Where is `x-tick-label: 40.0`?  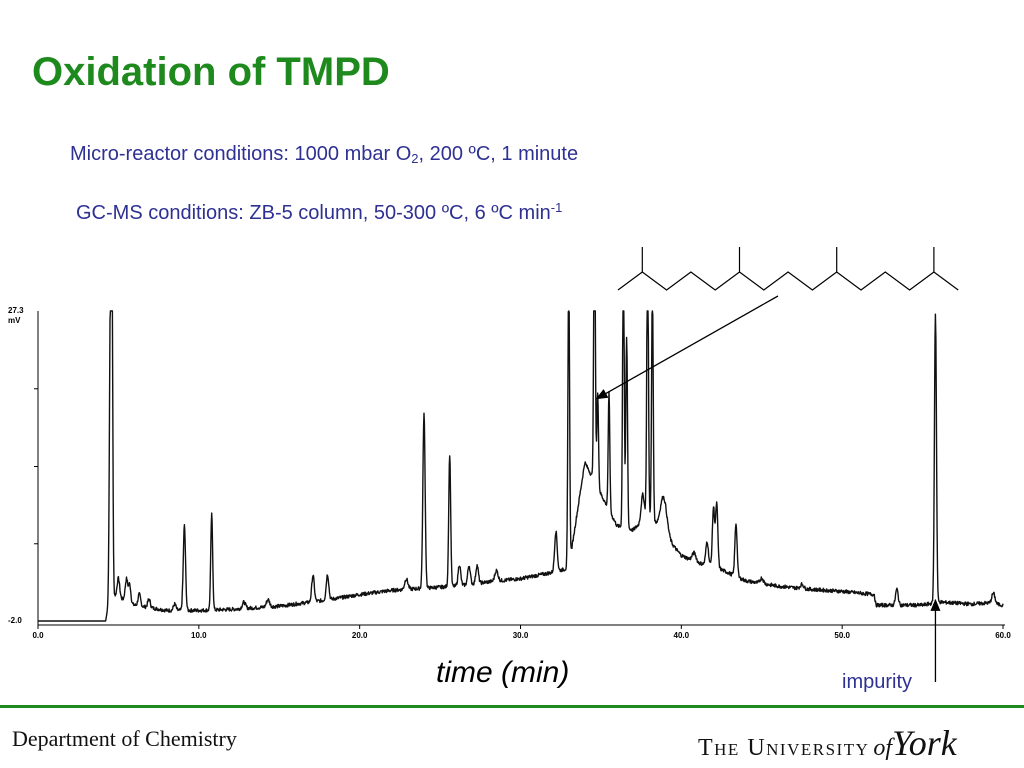
x-tick-label: 40.0 is located at coordinates (682, 635).